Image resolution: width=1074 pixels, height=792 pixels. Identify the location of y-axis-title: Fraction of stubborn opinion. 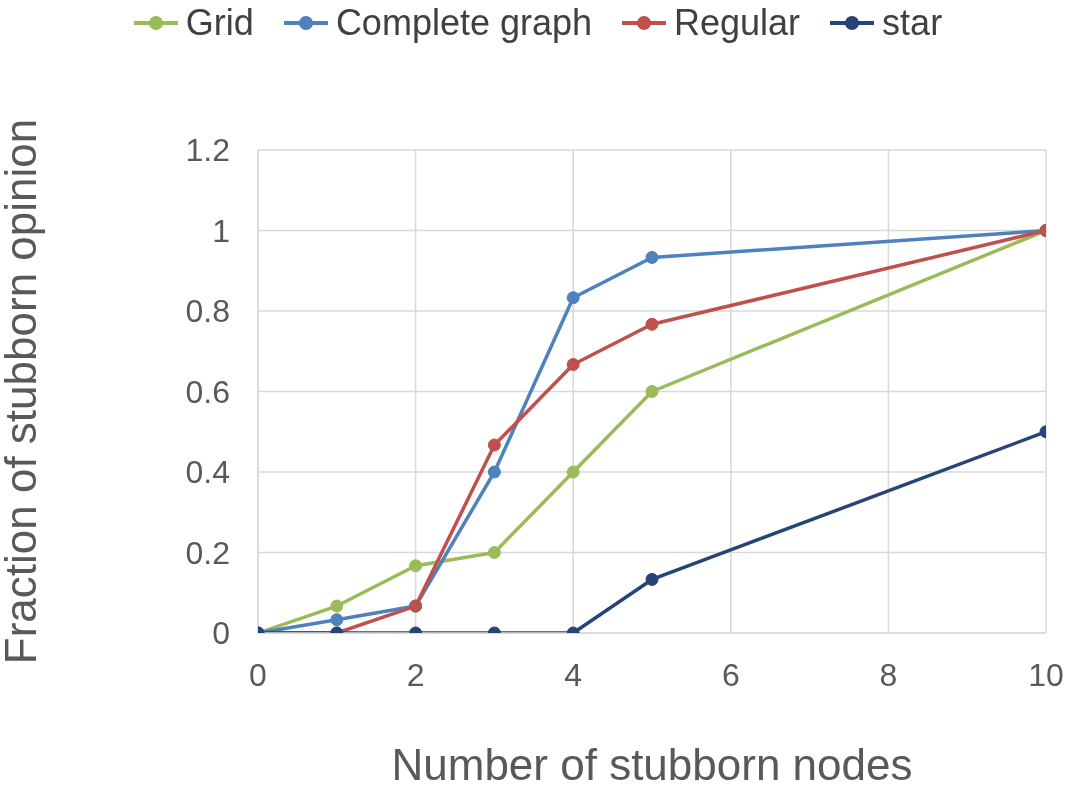
(22, 391).